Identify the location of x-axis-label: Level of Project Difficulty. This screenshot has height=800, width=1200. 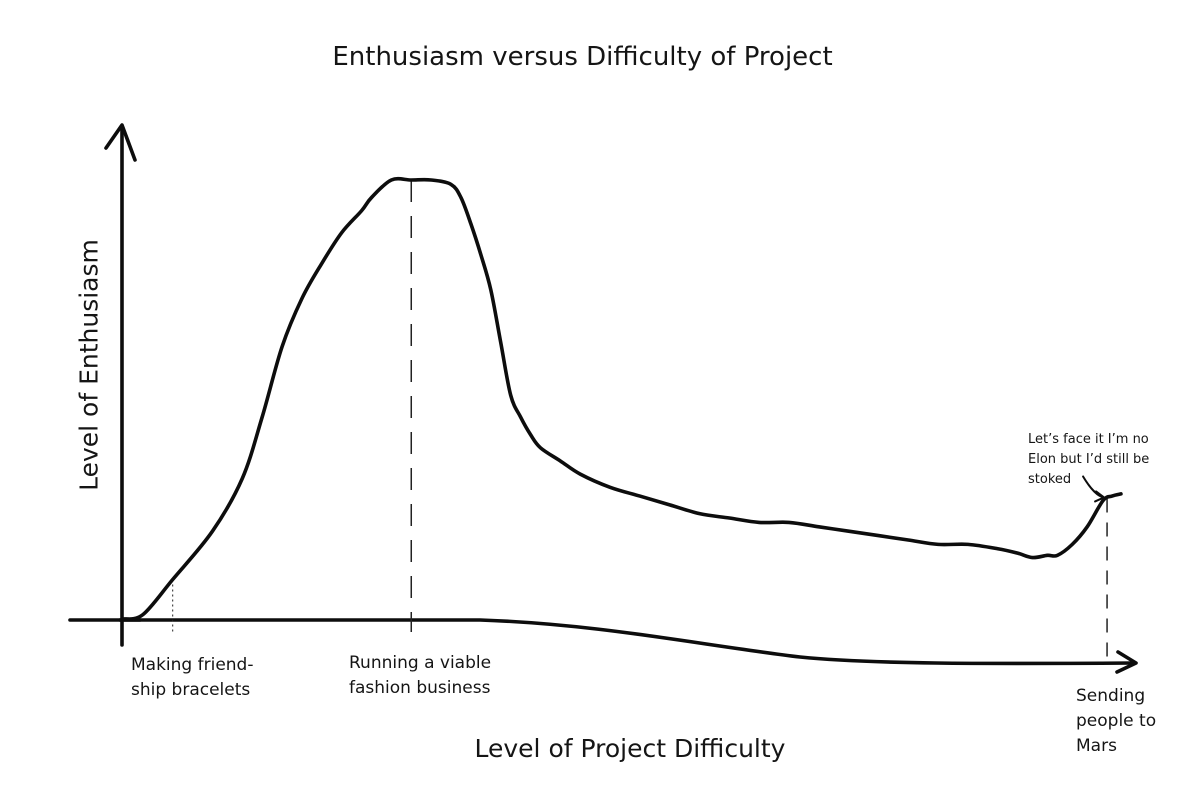
(630, 748).